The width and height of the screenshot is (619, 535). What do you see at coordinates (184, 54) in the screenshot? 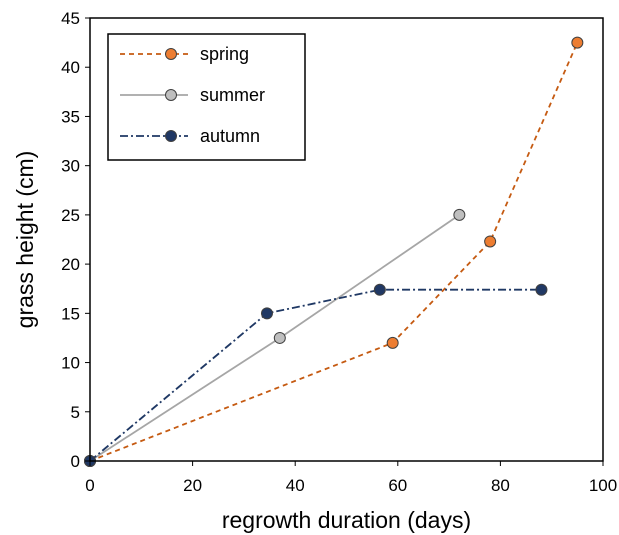
I see `legend-item-spring: spring` at bounding box center [184, 54].